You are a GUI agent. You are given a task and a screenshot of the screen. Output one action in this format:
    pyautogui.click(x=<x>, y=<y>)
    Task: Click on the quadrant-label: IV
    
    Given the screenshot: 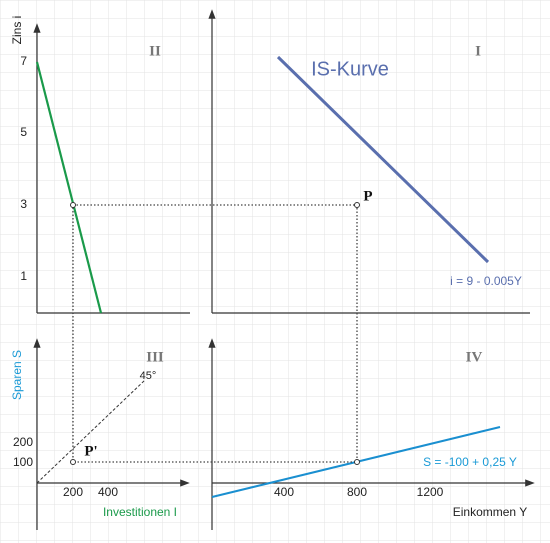 What is the action you would take?
    pyautogui.click(x=474, y=357)
    